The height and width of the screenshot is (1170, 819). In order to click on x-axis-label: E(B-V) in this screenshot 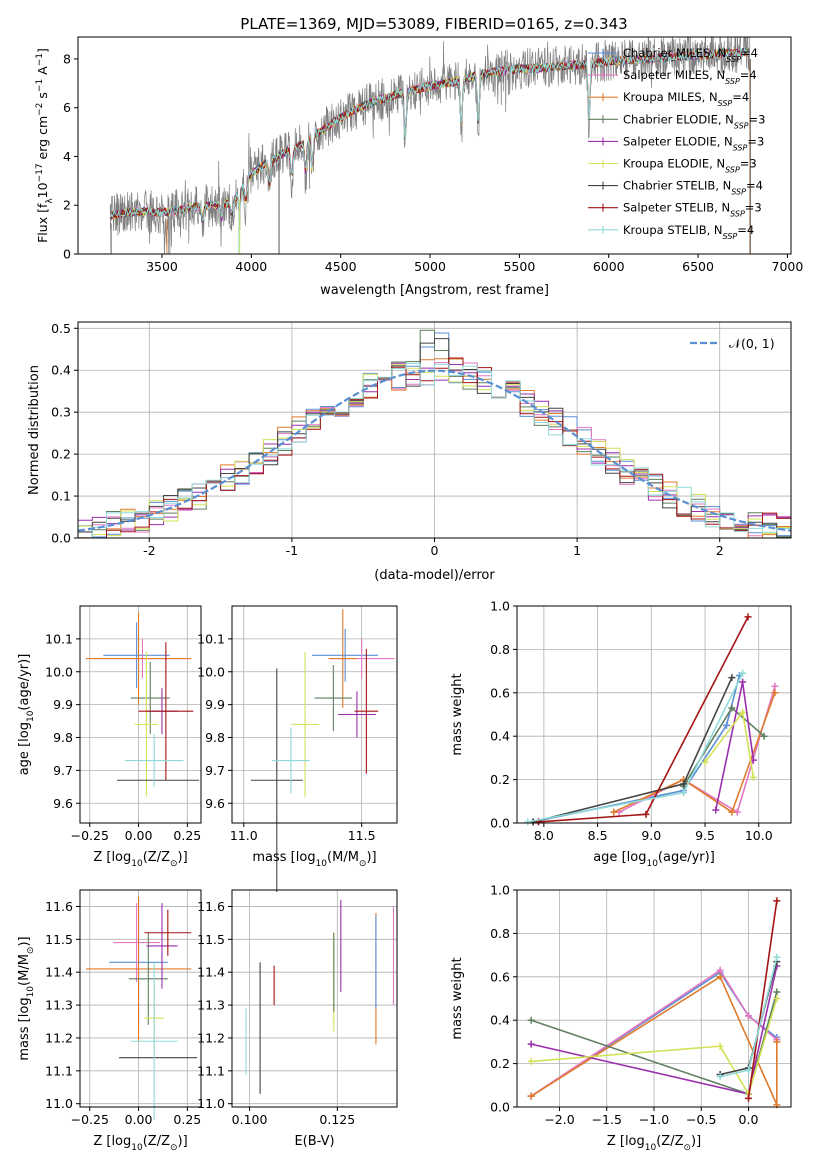, I will do `click(314, 1141)`.